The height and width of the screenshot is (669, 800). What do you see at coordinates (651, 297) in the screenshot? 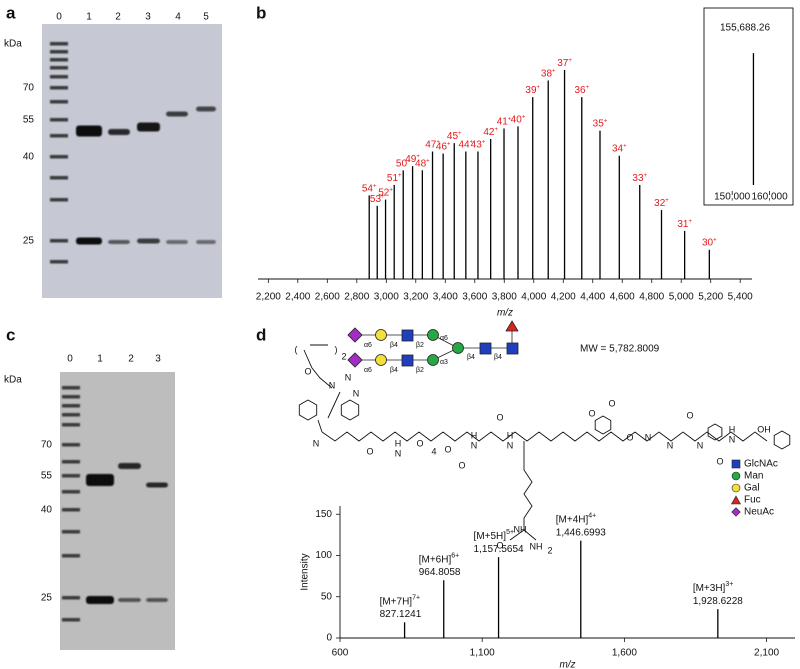
I see `x-tick-label: 4,800` at bounding box center [651, 297].